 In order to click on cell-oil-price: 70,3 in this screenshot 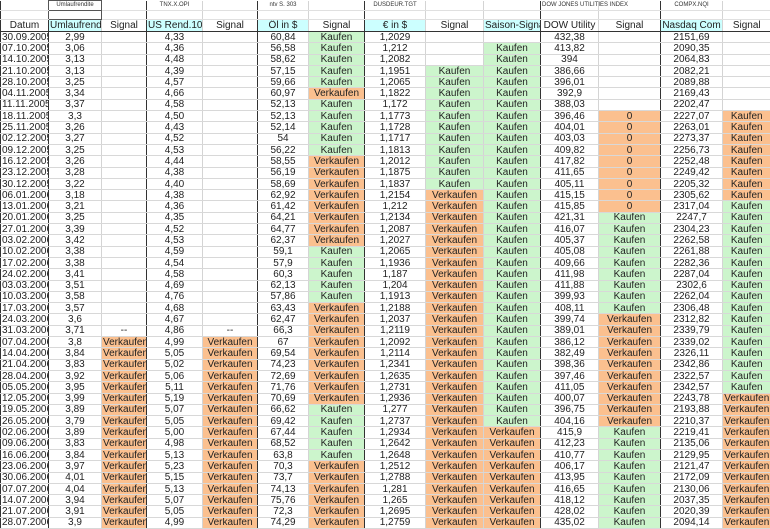, I will do `click(283, 466)`.